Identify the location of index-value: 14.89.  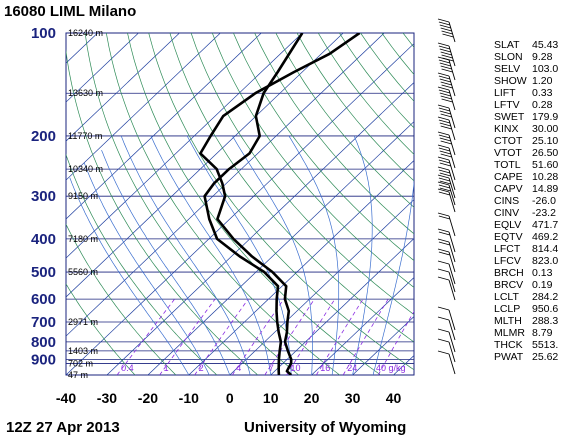
(545, 189).